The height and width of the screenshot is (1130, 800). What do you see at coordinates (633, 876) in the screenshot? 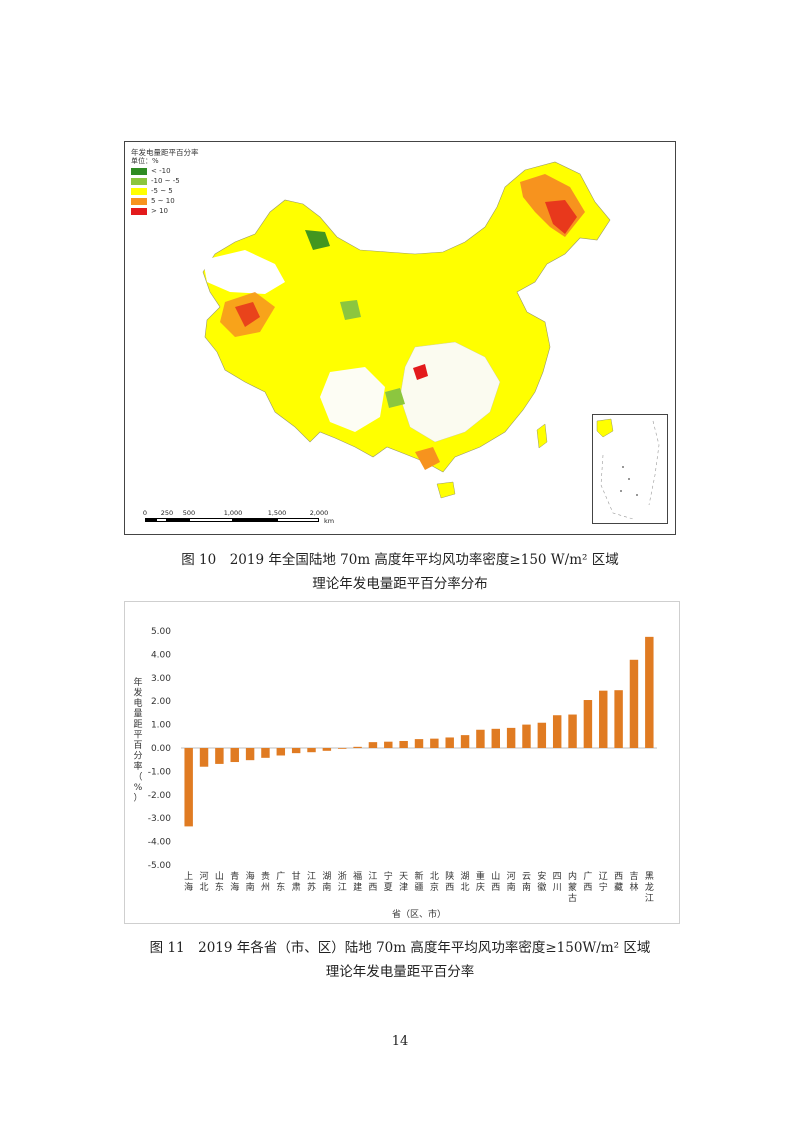
I see `category-label-char: 吉` at bounding box center [633, 876].